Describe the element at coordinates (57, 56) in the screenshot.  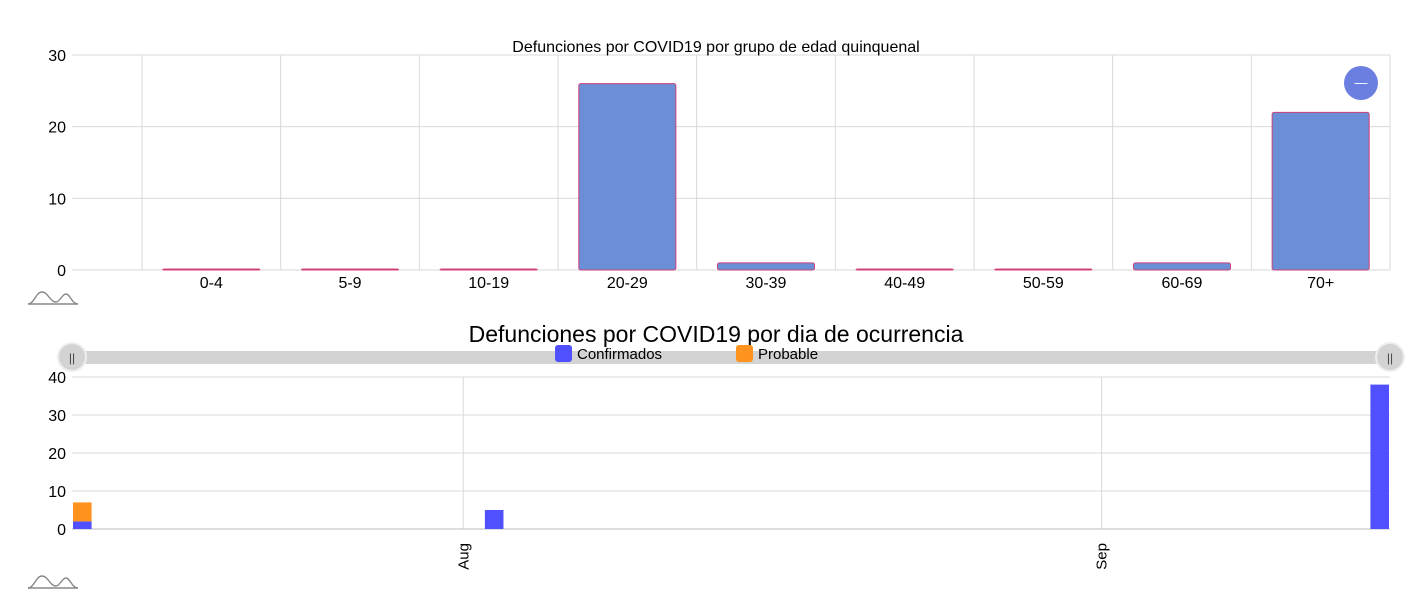
I see `age-chart-y-tick: 30` at that location.